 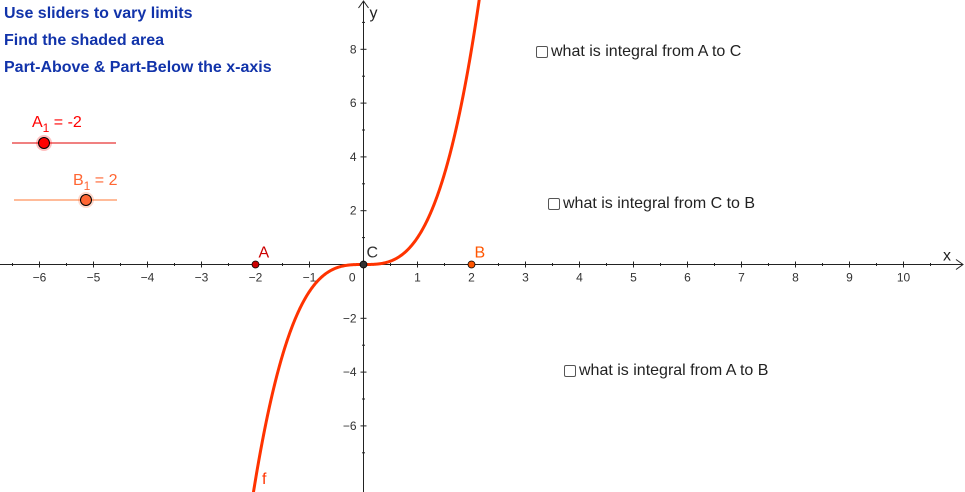 What do you see at coordinates (264, 479) in the screenshot?
I see `function-label-f: f` at bounding box center [264, 479].